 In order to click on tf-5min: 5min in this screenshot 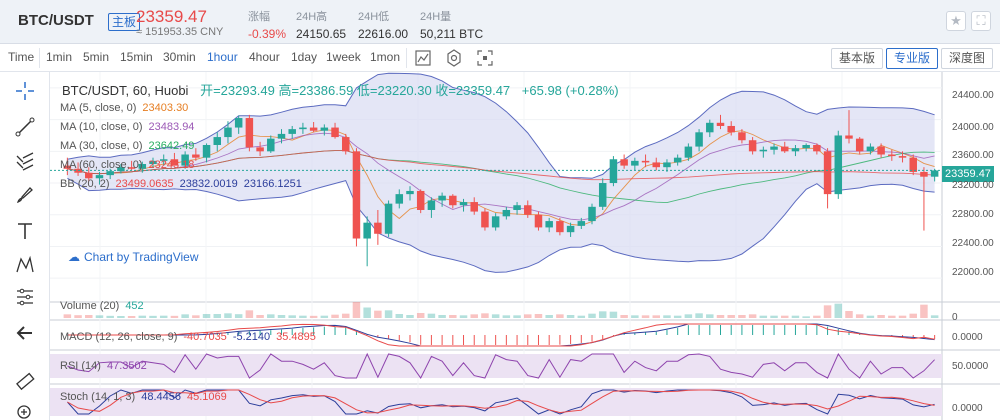, I will do `click(96, 57)`.